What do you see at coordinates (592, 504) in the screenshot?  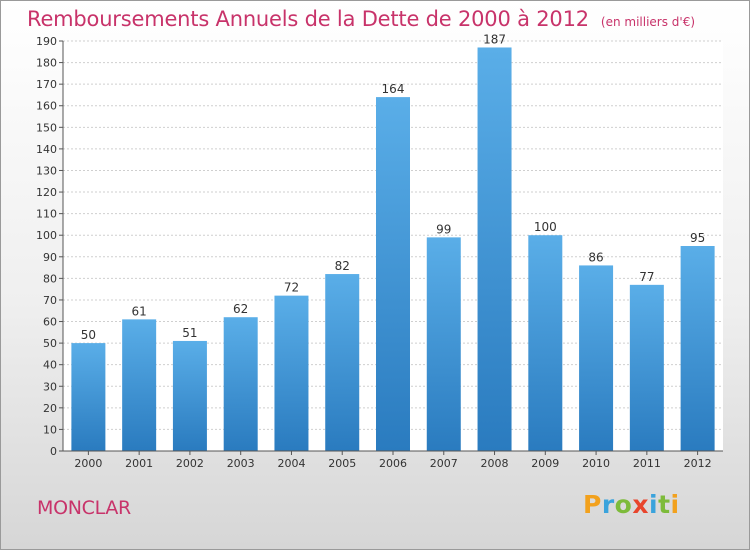 I see `logo-letter: P` at bounding box center [592, 504].